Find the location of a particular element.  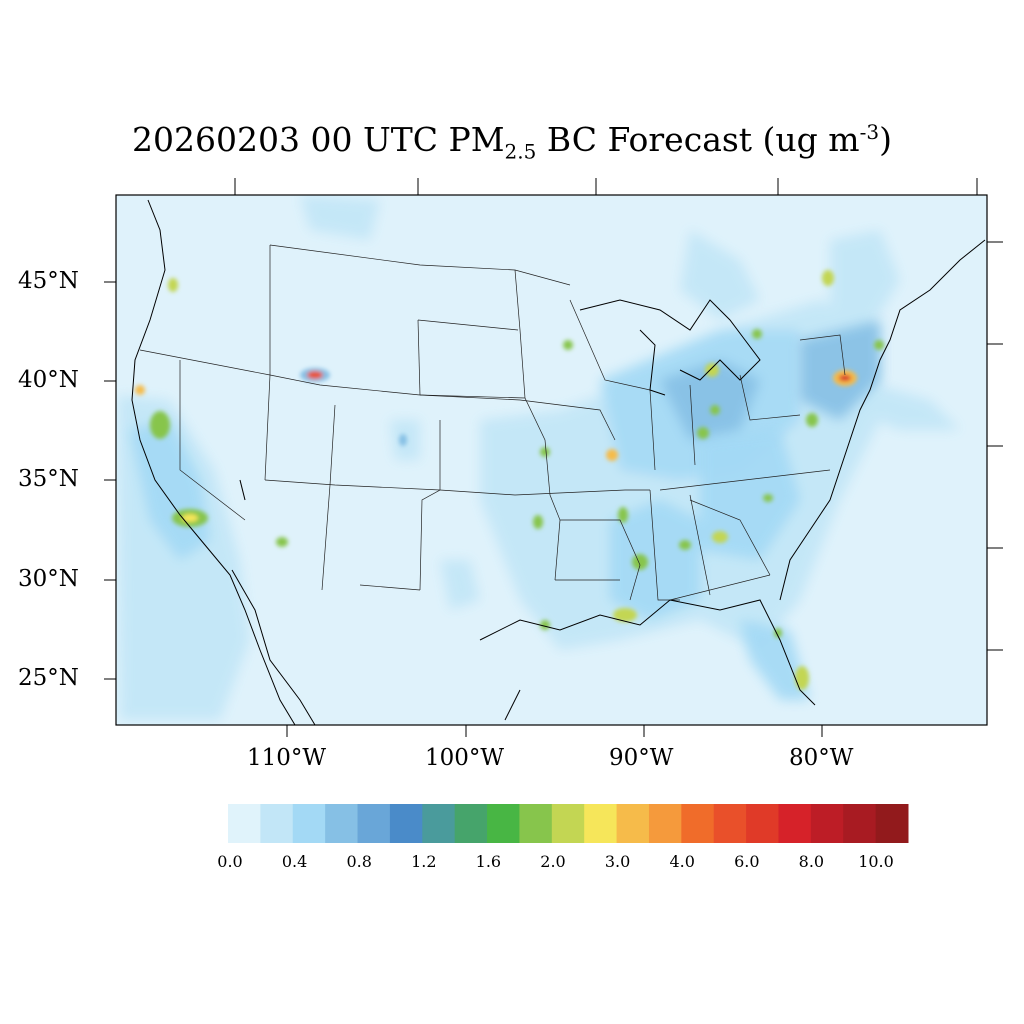

title-superscript: -3 is located at coordinates (869, 132).